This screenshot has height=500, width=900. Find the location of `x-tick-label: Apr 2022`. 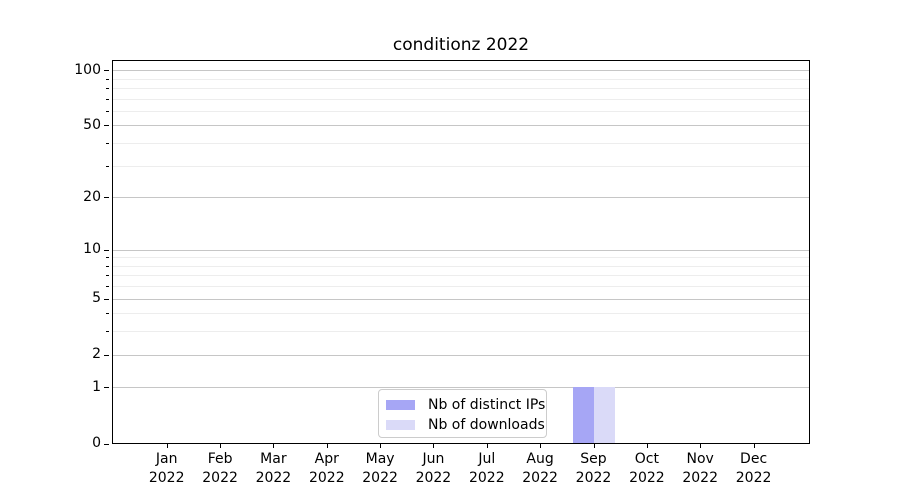

x-tick-label: Apr 2022 is located at coordinates (327, 469).